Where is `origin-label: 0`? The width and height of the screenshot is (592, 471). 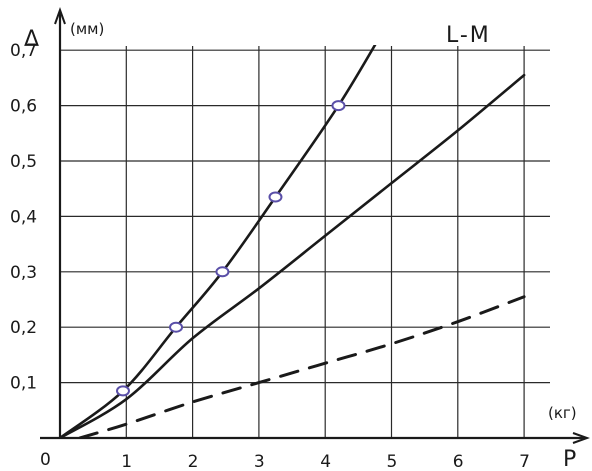
origin-label: 0 is located at coordinates (45, 460).